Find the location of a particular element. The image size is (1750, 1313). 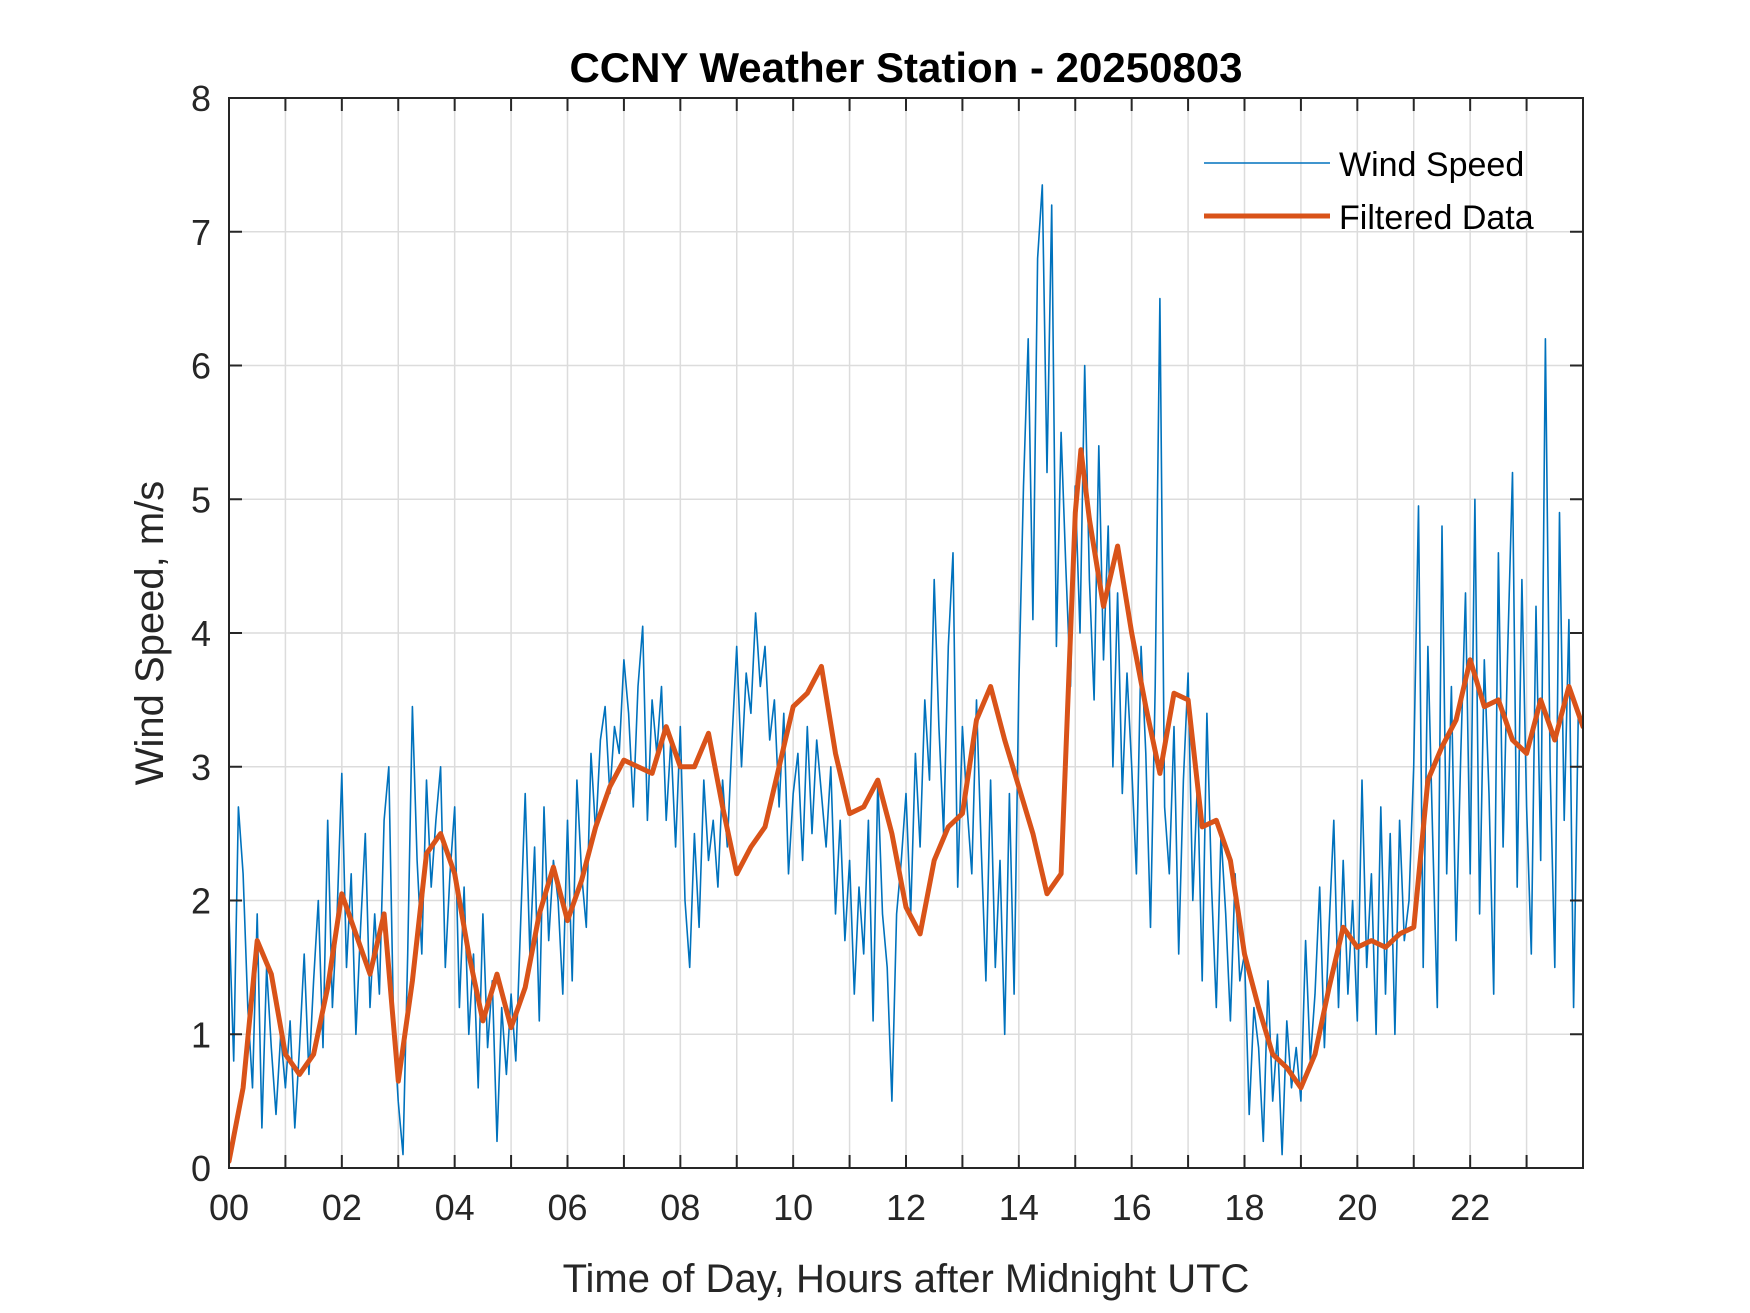

y-tick-label: 5 is located at coordinates (201, 499).